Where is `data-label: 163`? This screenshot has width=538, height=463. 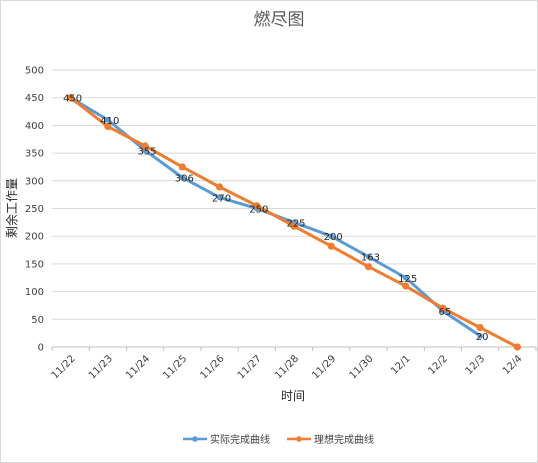
data-label: 163 is located at coordinates (370, 258).